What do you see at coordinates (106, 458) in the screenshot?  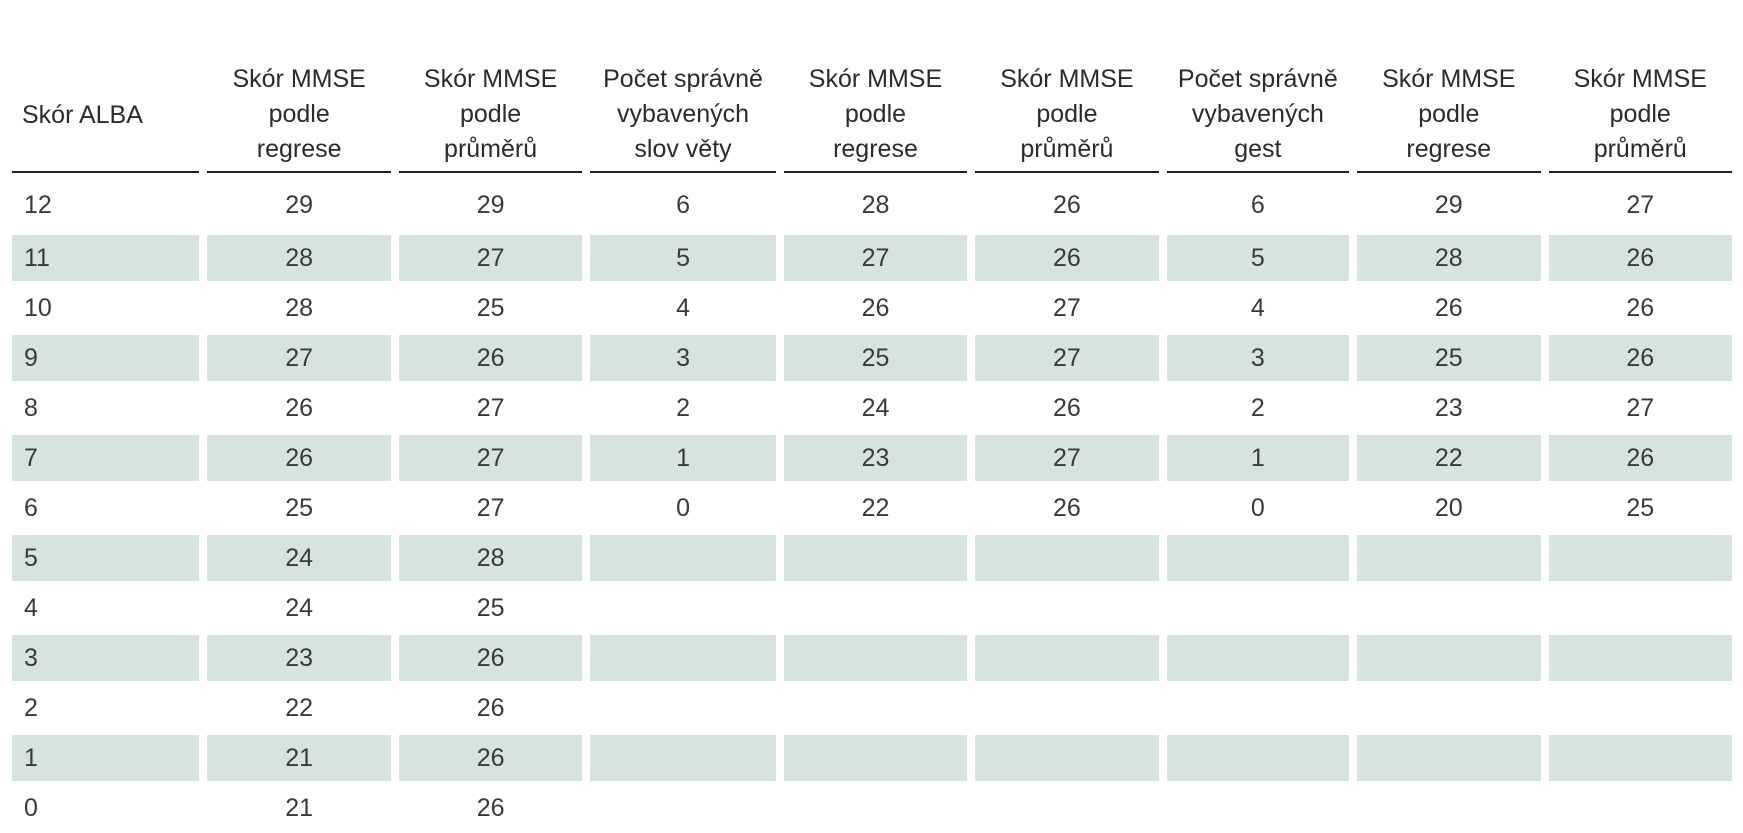 I see `row-label-cell: 7` at bounding box center [106, 458].